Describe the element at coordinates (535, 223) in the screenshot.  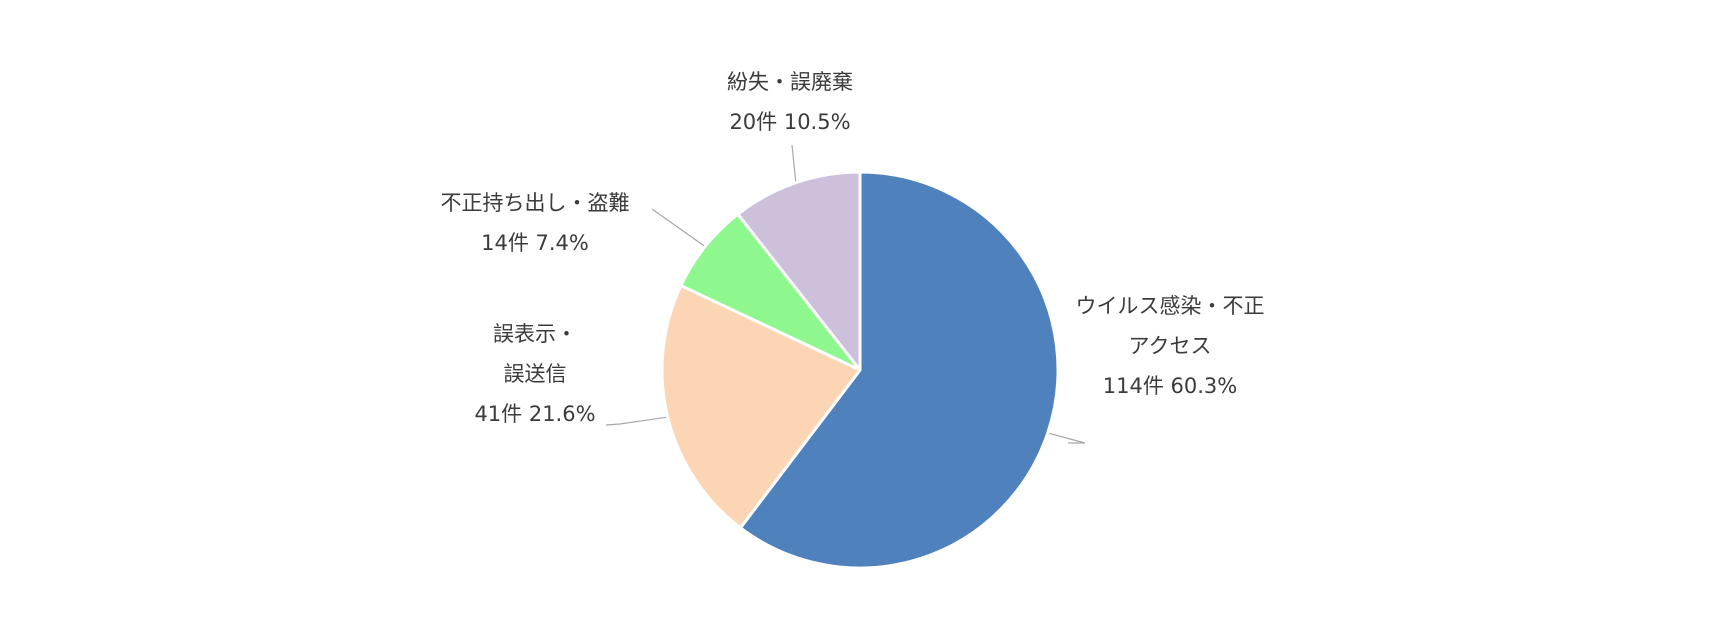
I see `slice-label-theft: 不正持ち出し・盗難 14件 7.4%` at that location.